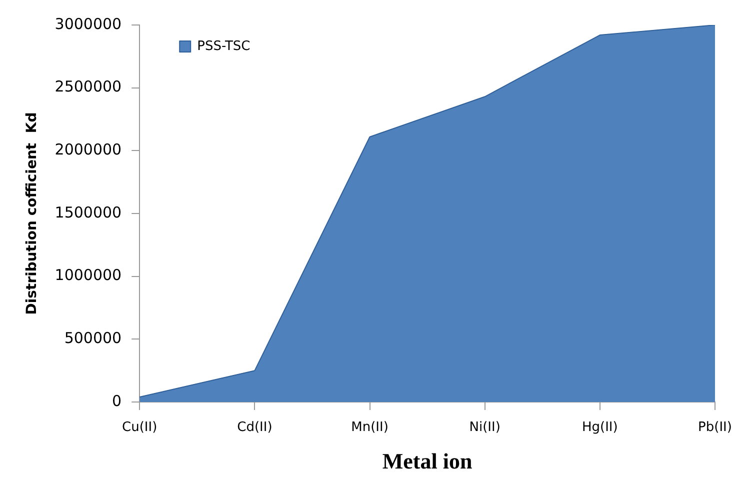 The image size is (743, 485). Describe the element at coordinates (600, 428) in the screenshot. I see `x-tick-label: Hg(II)` at that location.